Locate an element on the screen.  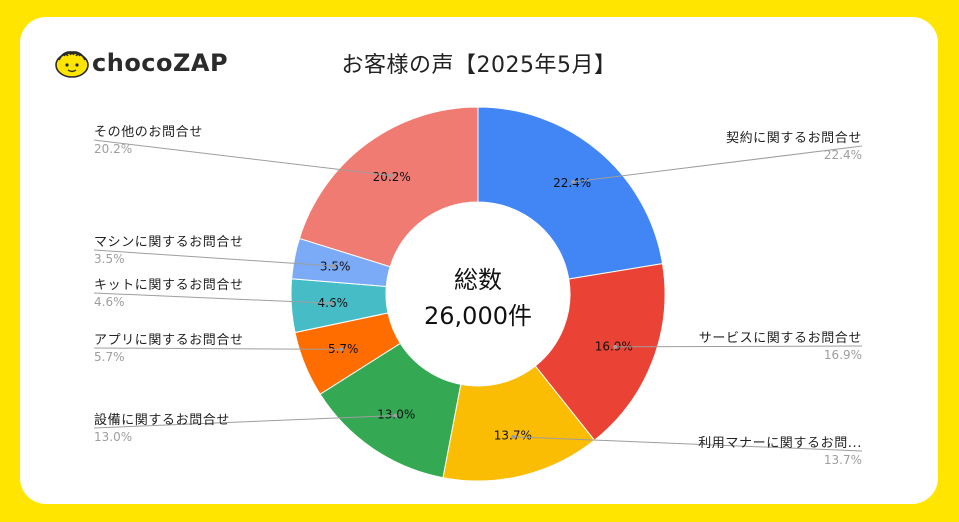
logo-mascot-icon is located at coordinates (72, 64).